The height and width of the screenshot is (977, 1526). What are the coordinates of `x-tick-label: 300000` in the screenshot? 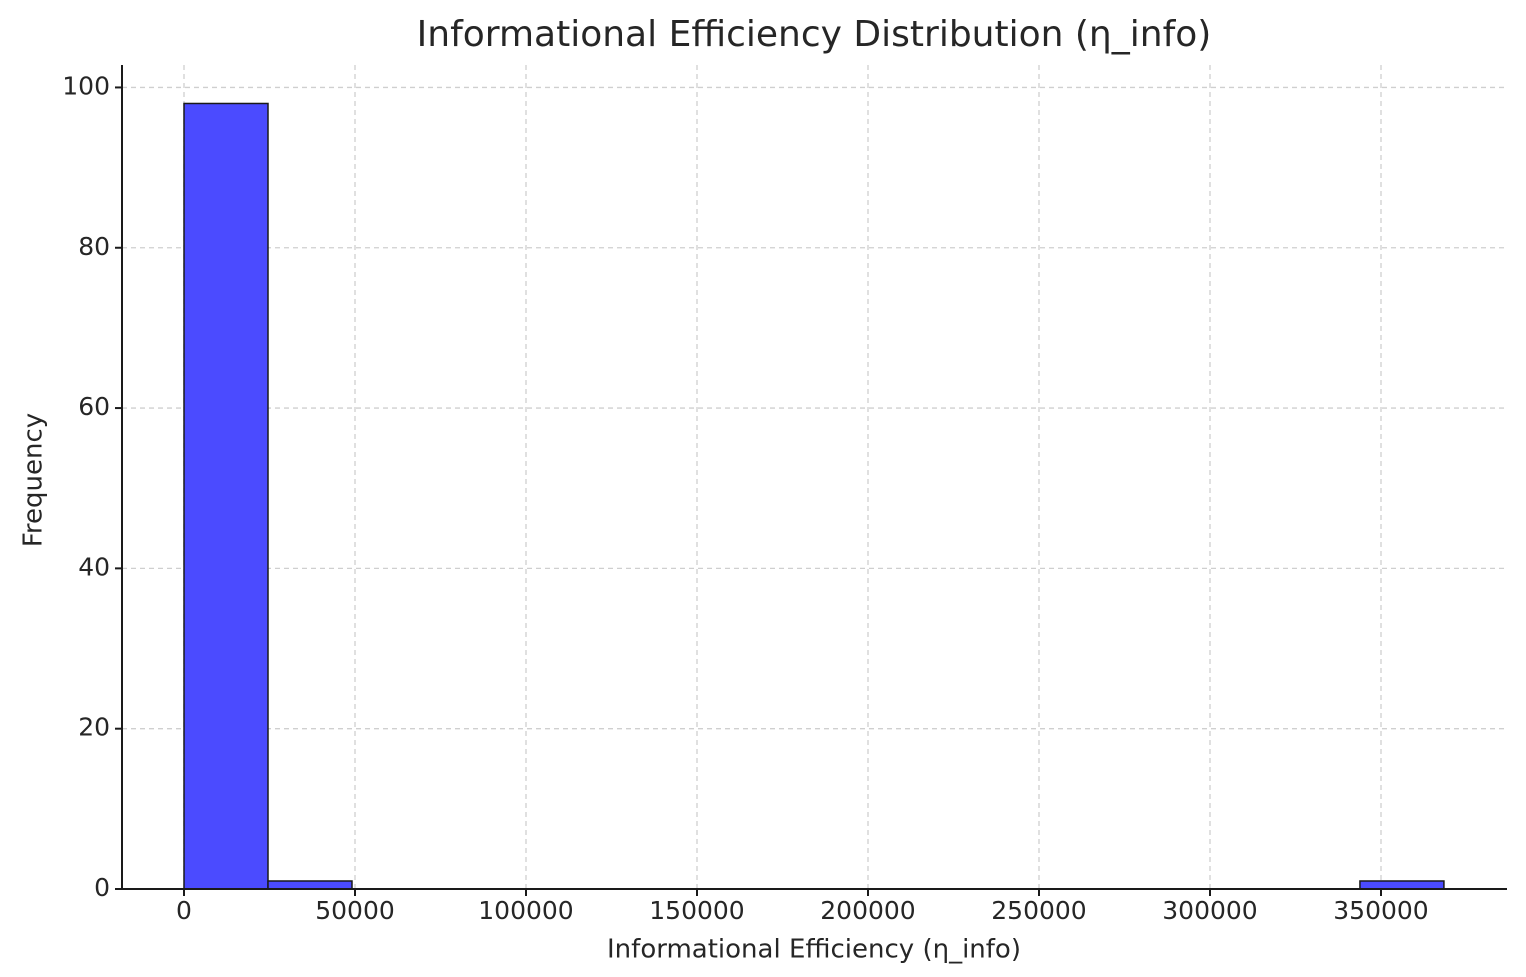 It's located at (1209, 910).